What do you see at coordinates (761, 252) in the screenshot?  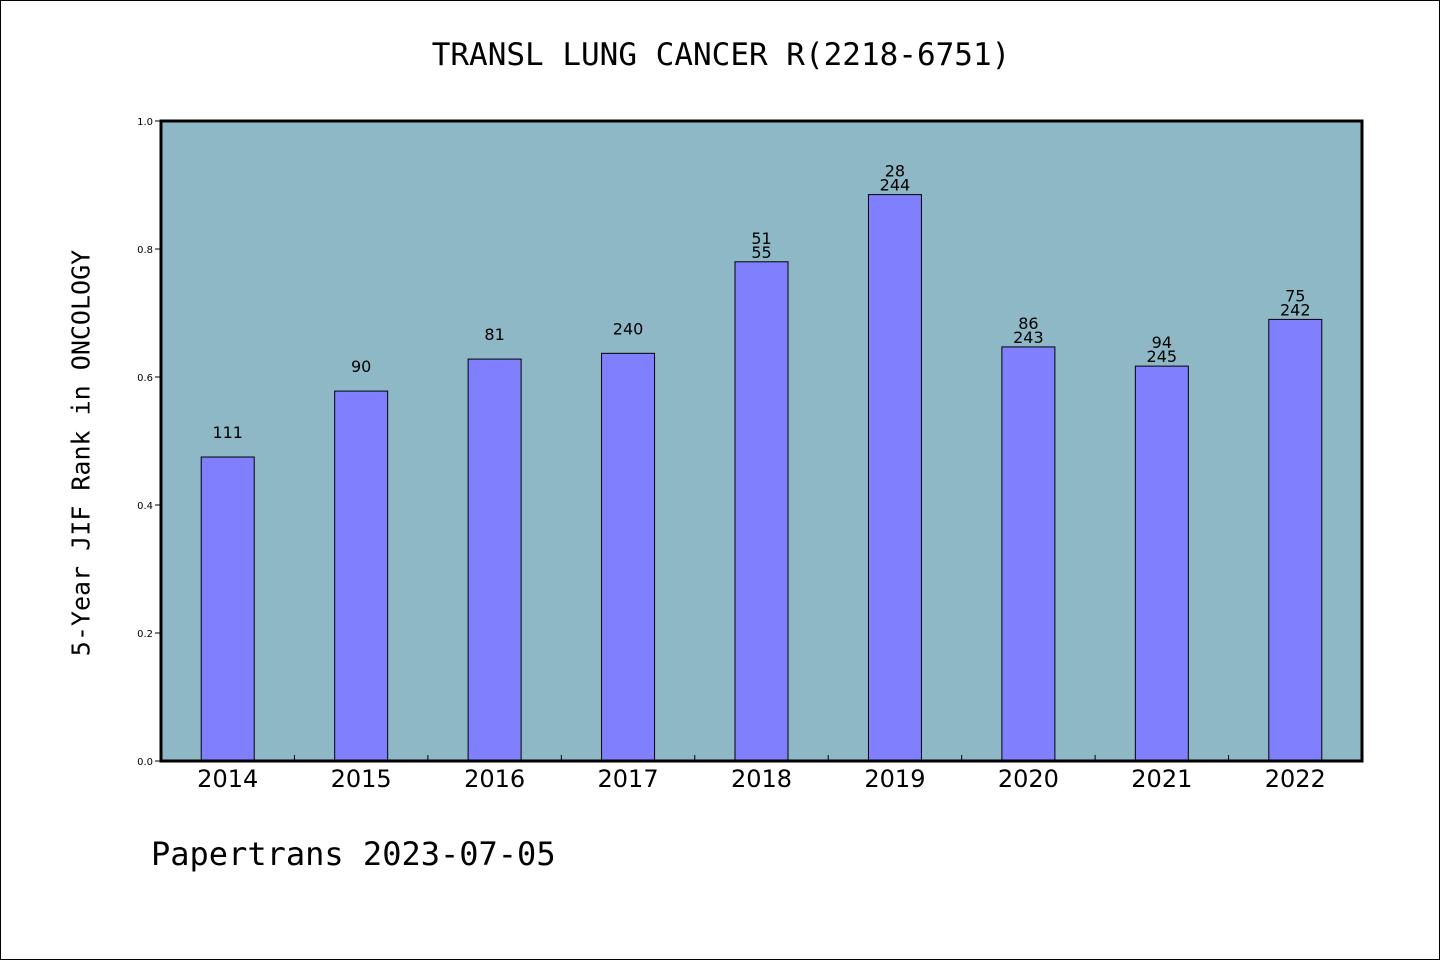 I see `bar-value-label: 55` at bounding box center [761, 252].